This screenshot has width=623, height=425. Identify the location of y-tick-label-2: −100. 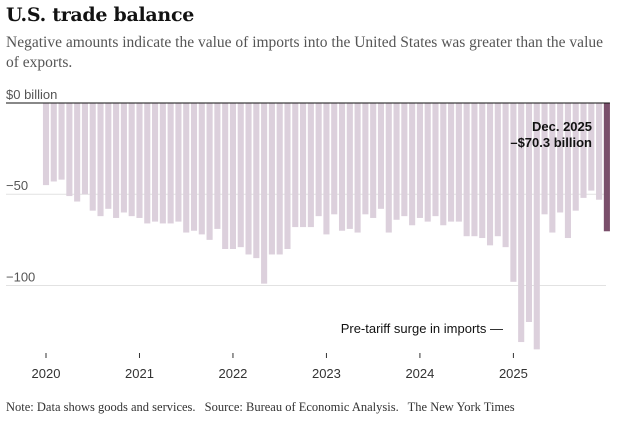
(20, 276).